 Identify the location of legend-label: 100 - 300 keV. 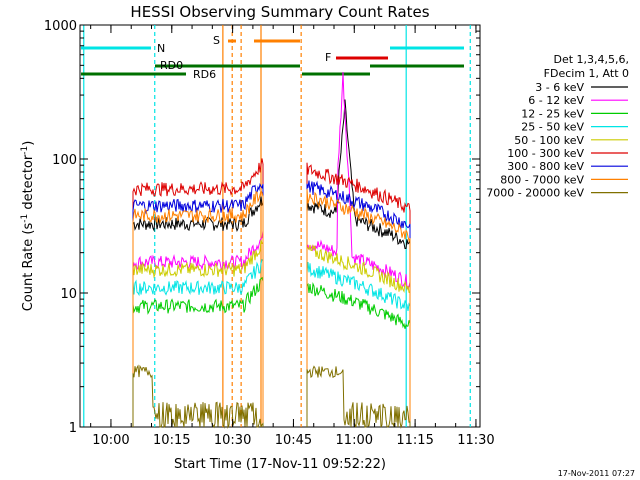
(545, 153).